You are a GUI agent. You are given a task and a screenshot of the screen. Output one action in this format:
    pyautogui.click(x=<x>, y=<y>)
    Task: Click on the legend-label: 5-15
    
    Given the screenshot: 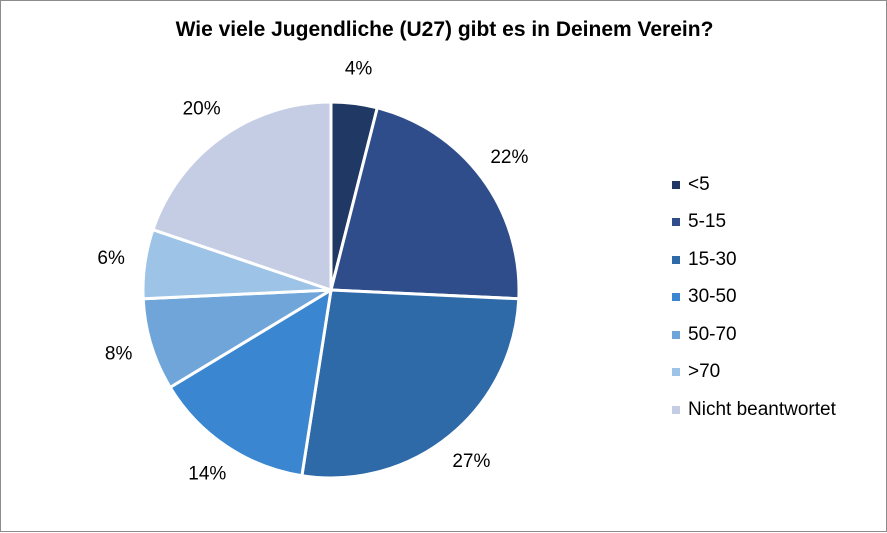 What is the action you would take?
    pyautogui.click(x=707, y=222)
    